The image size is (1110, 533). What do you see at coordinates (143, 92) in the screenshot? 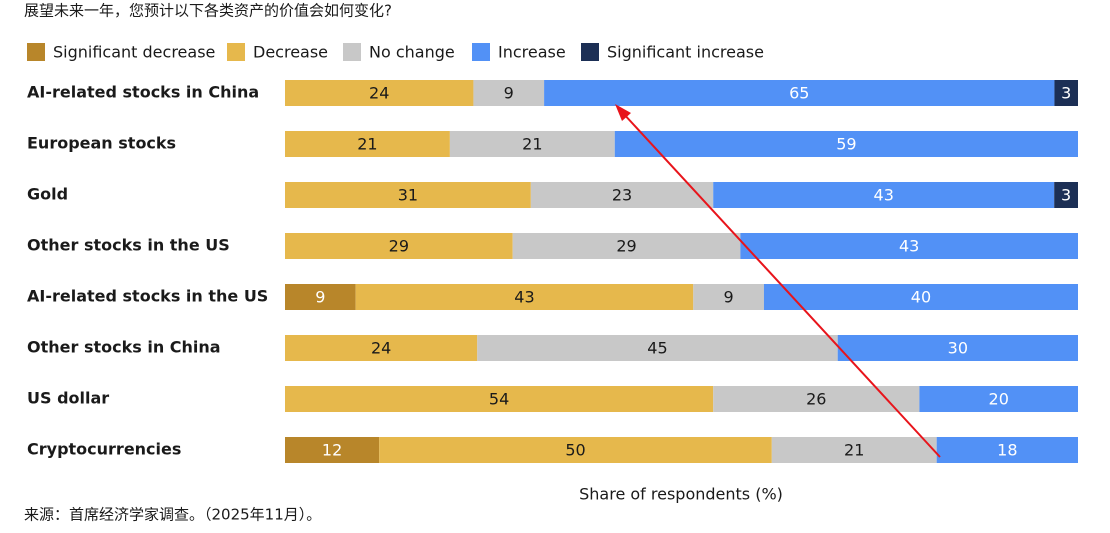
I see `y-tick-label: AI-related stocks in China` at bounding box center [143, 92].